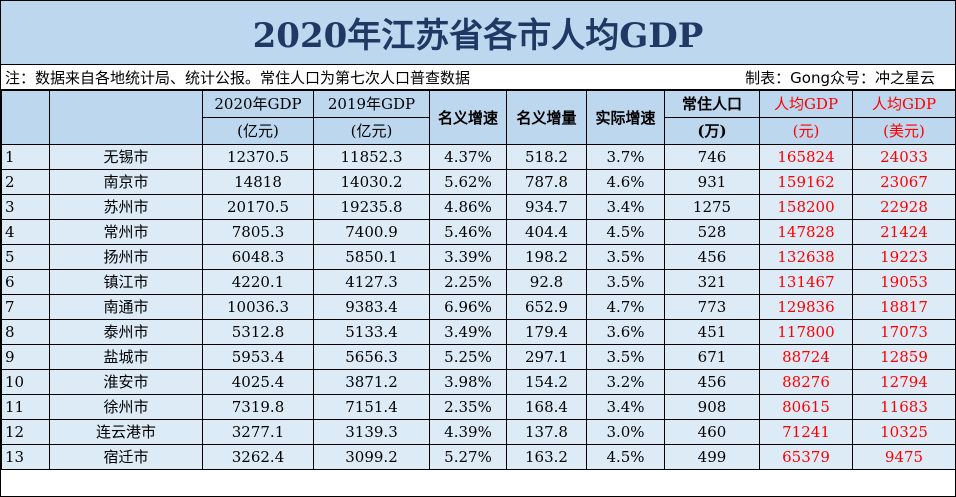 The image size is (956, 497). Describe the element at coordinates (546, 307) in the screenshot. I see `nominal-increase-cell: 652.9` at that location.